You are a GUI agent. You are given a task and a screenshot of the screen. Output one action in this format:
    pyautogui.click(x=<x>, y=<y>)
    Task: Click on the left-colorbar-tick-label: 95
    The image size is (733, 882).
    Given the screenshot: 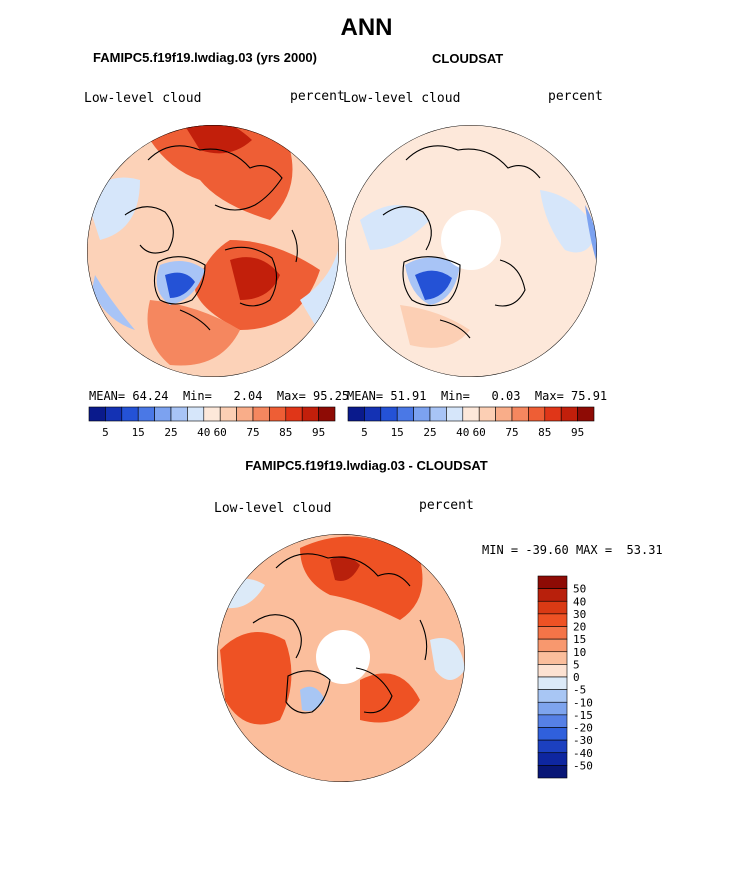 What is the action you would take?
    pyautogui.click(x=318, y=432)
    